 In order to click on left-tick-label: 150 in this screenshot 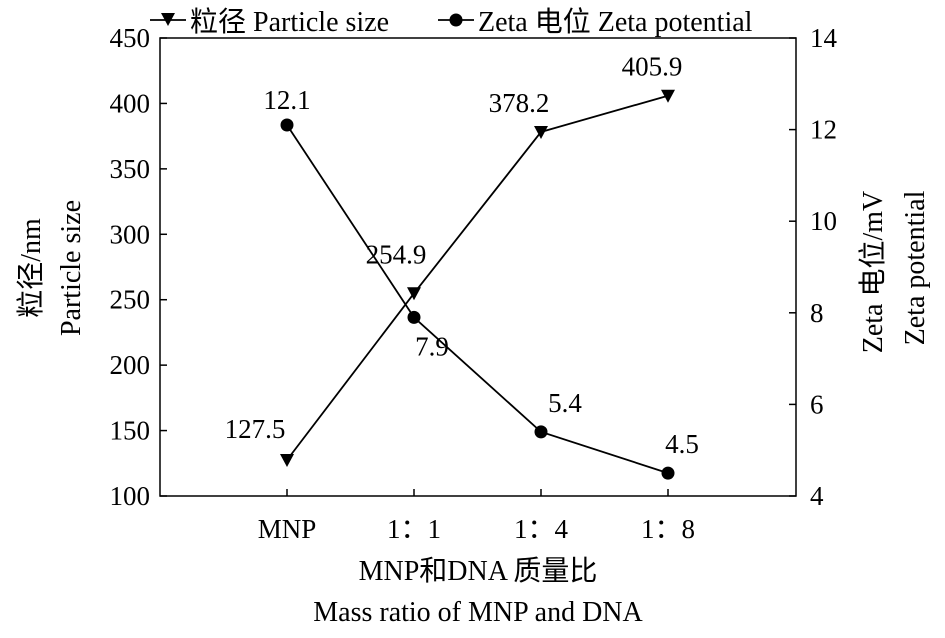, I will do `click(130, 431)`.